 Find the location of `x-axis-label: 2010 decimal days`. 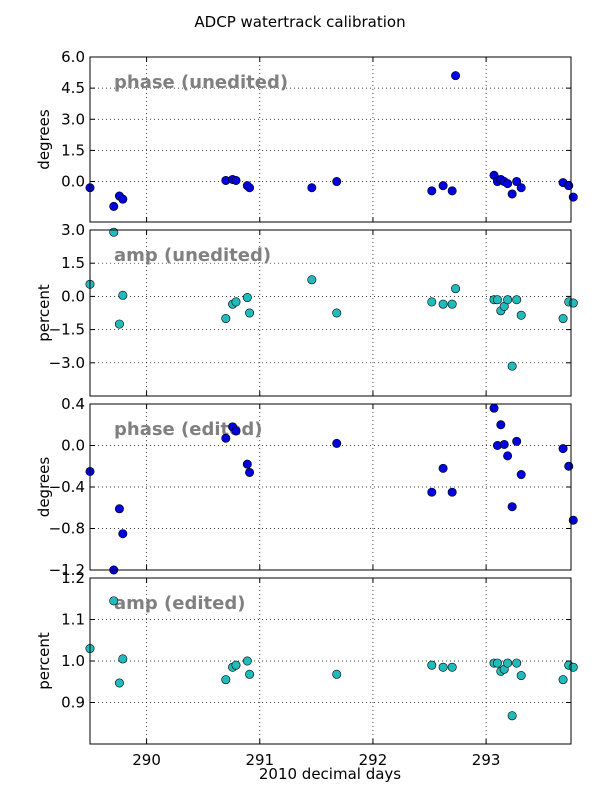

x-axis-label: 2010 decimal days is located at coordinates (330, 774).